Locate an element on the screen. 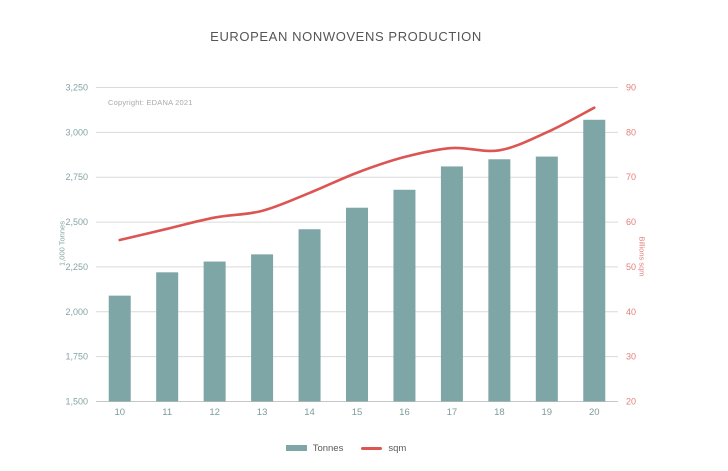 This screenshot has width=728, height=471. sqm-legend-swatch is located at coordinates (372, 448).